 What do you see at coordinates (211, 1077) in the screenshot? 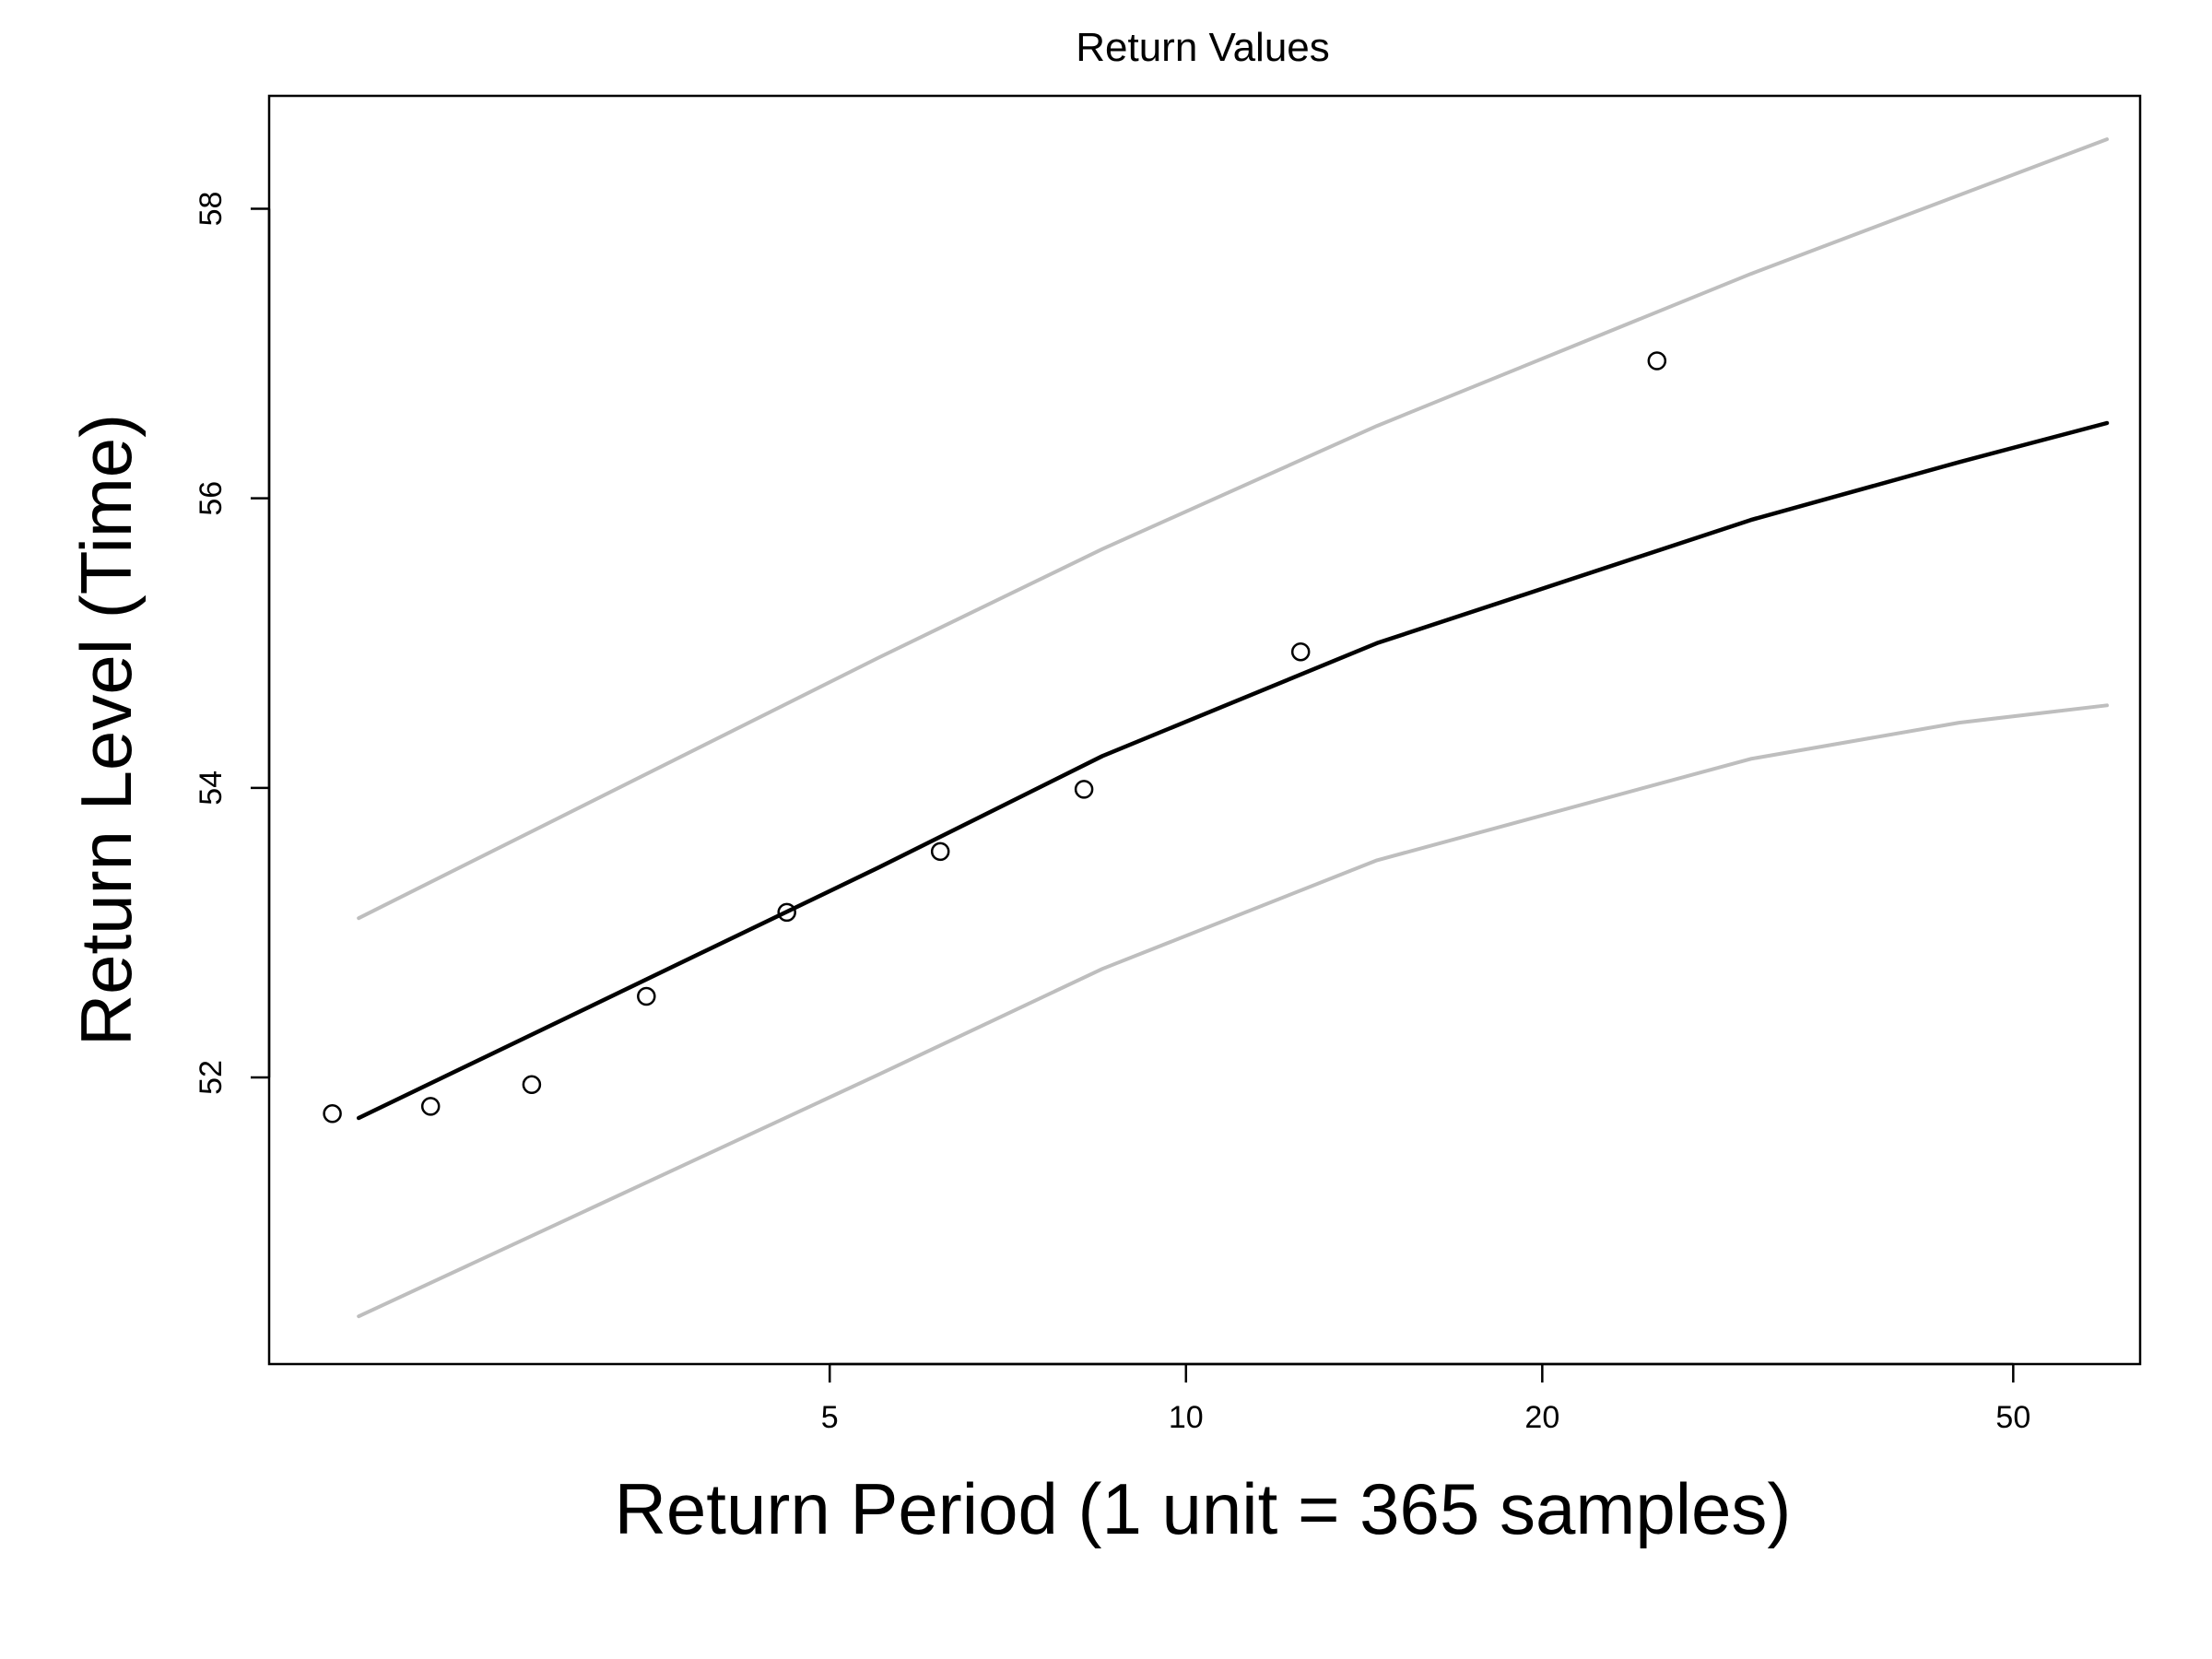
I see `y-tick-label: 52` at bounding box center [211, 1077].